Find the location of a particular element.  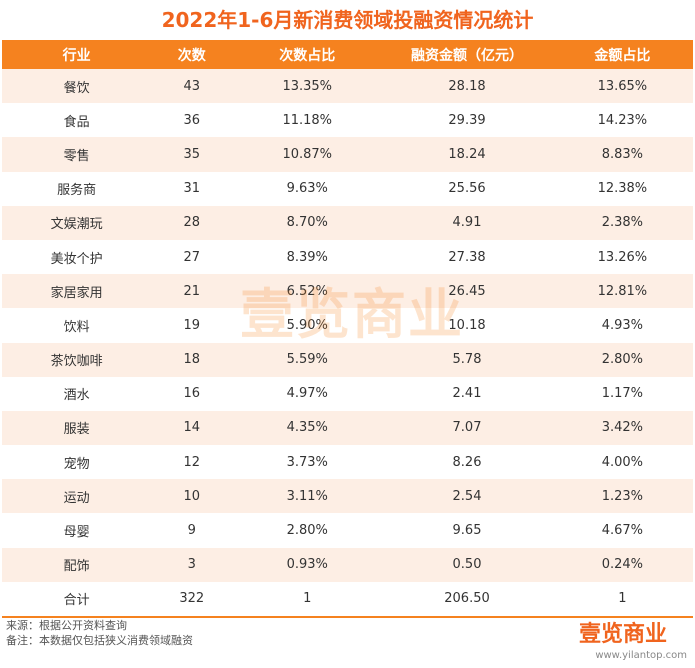

table-row: 零售 35 10.87% 18.24 8.83% is located at coordinates (347, 154).